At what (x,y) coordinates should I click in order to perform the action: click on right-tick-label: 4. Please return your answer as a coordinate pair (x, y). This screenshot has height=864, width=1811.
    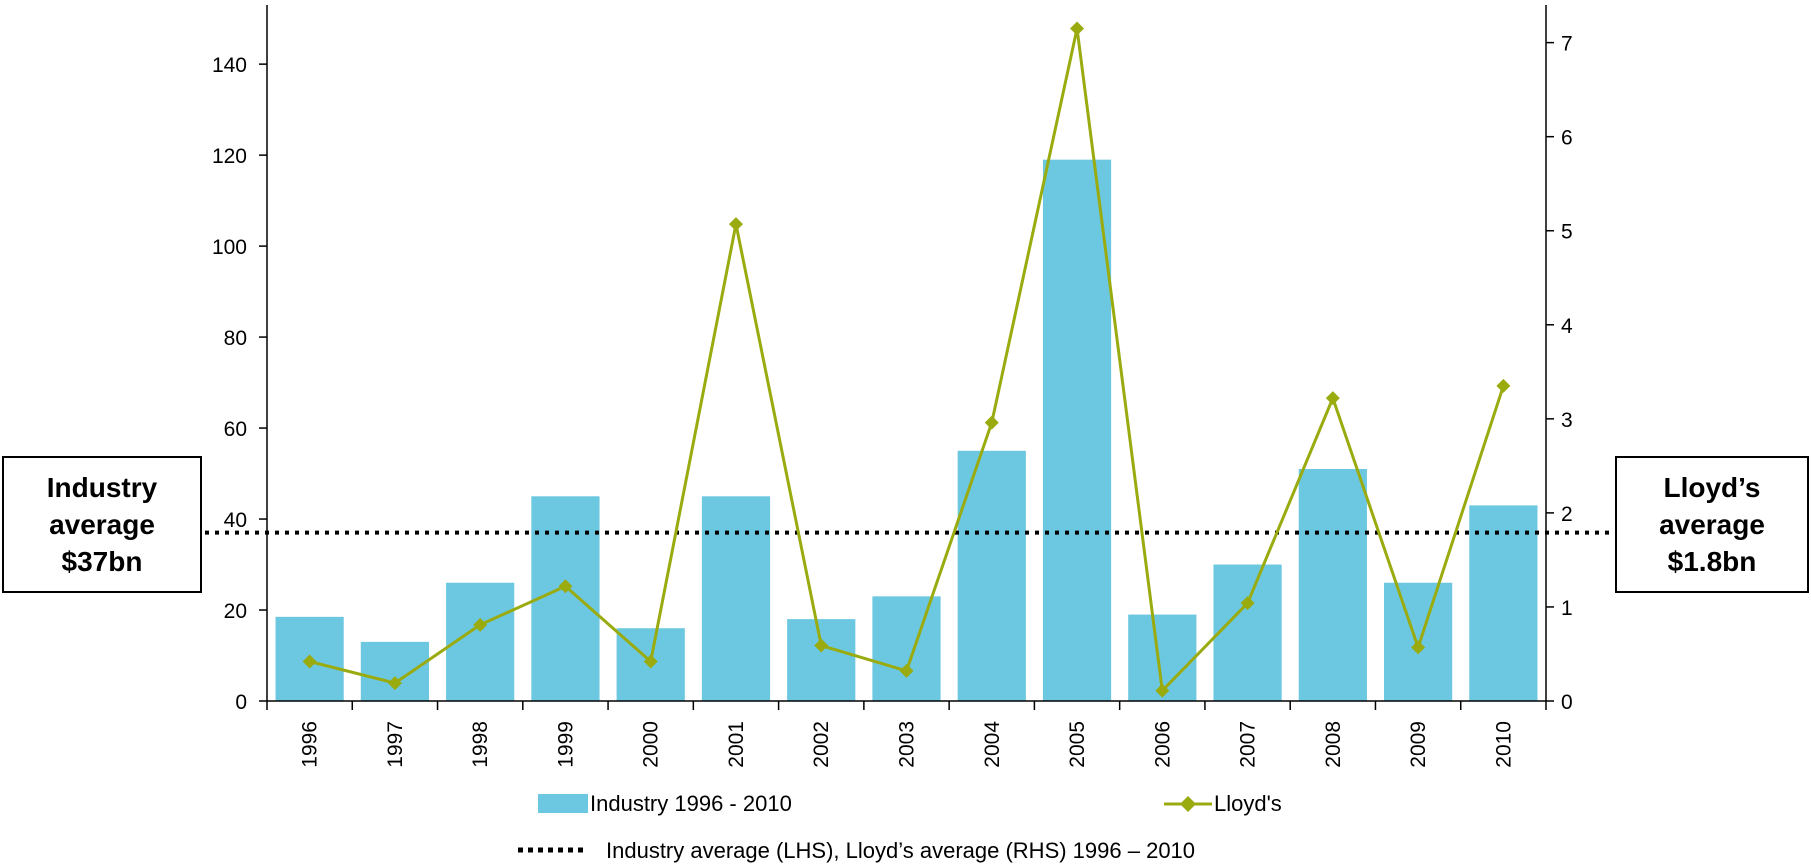
    Looking at the image, I should click on (1567, 326).